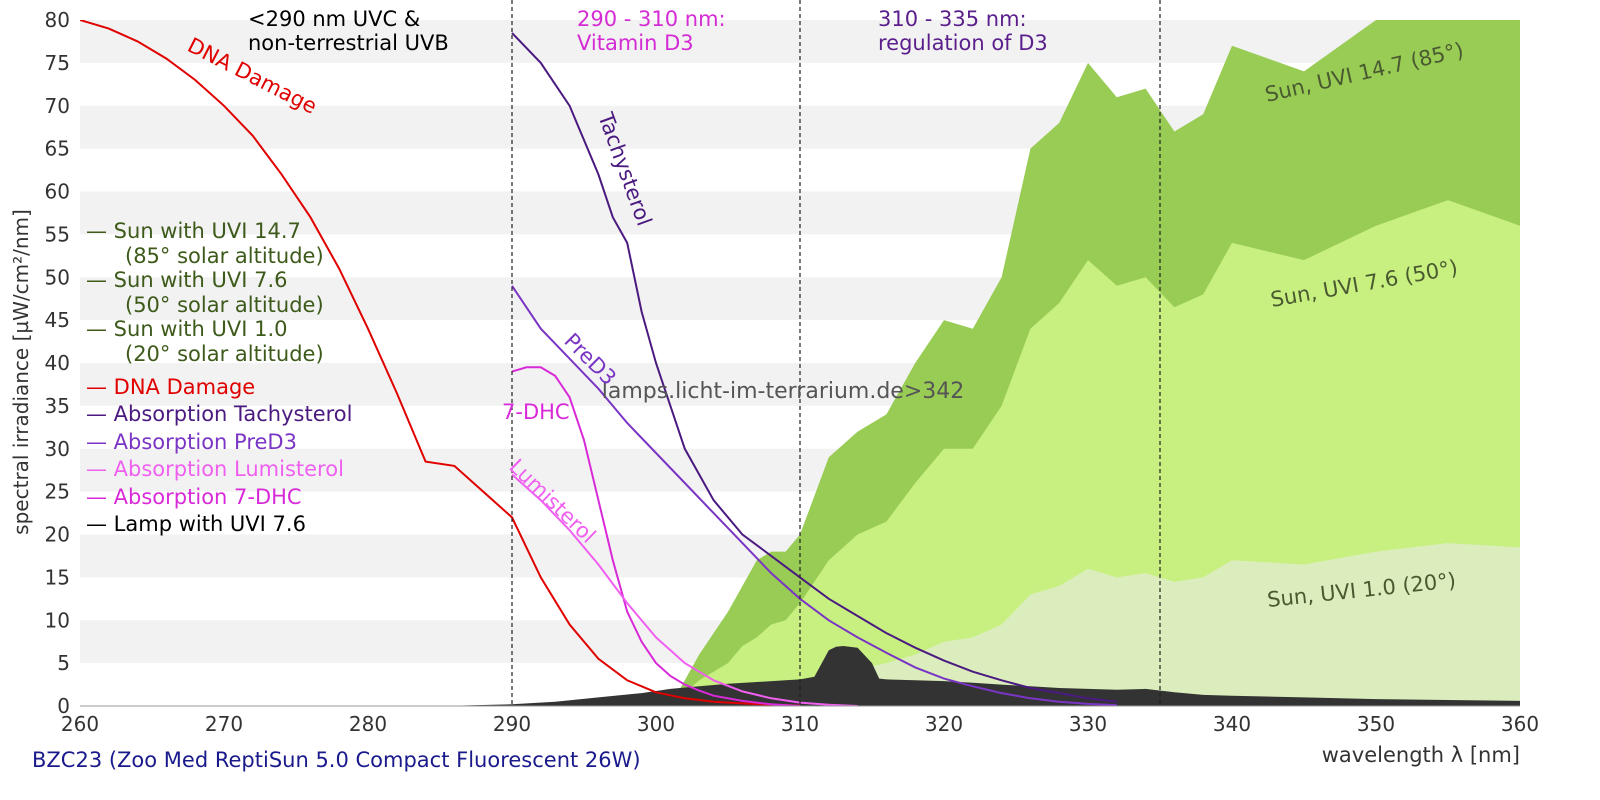 This screenshot has height=800, width=1600. Describe the element at coordinates (334, 19) in the screenshot. I see `region-label-title: <290 nm UVC &` at that location.